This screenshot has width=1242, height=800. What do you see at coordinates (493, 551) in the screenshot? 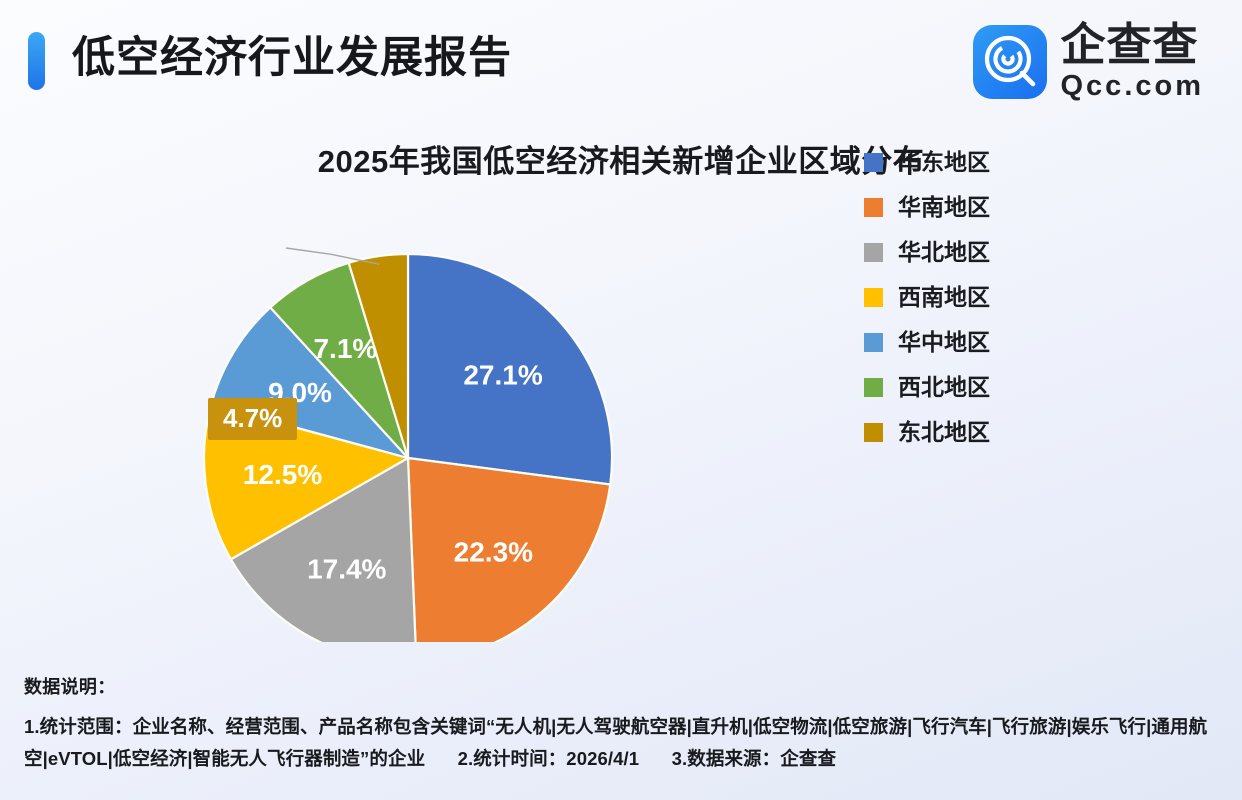
I see `pie-slice-label: 22.3%` at bounding box center [493, 551].